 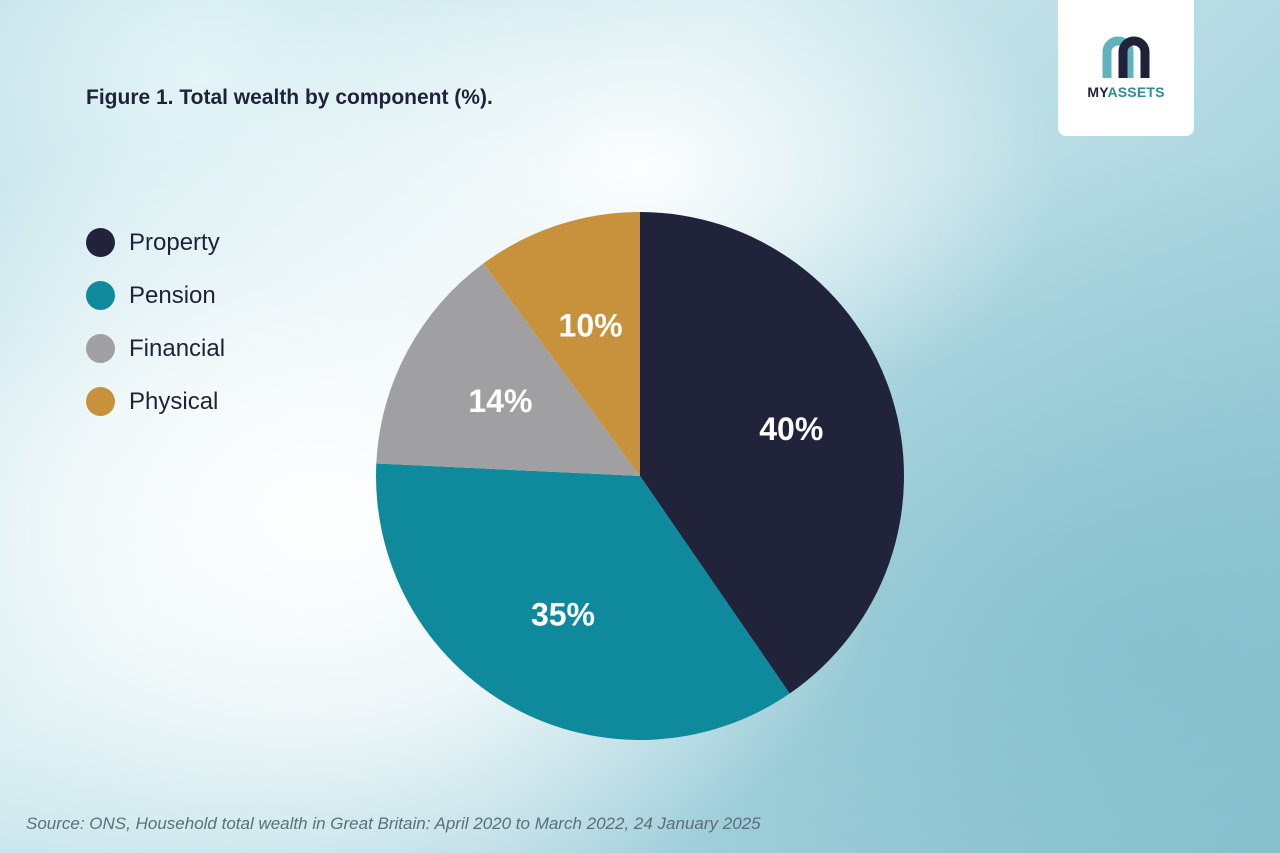 I want to click on pie-slice-label-physical: 10%, so click(x=591, y=326).